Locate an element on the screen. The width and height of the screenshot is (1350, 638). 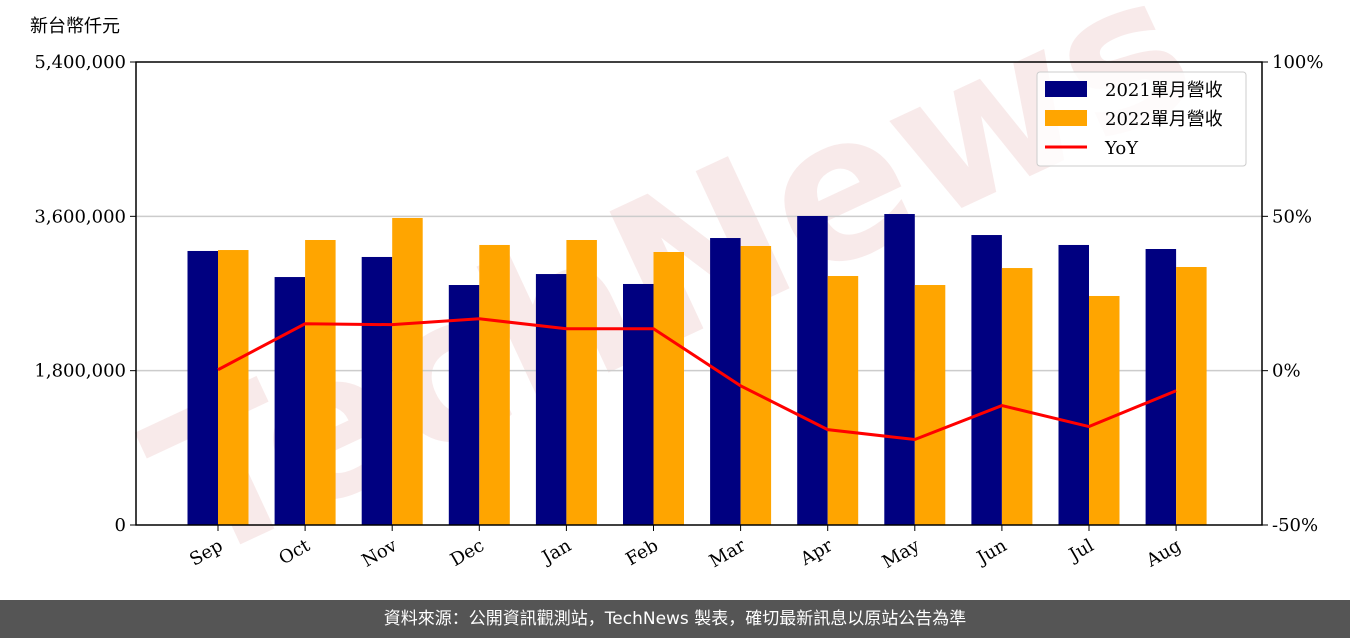
y-axis-label: 新台幣仟元 is located at coordinates (75, 26).